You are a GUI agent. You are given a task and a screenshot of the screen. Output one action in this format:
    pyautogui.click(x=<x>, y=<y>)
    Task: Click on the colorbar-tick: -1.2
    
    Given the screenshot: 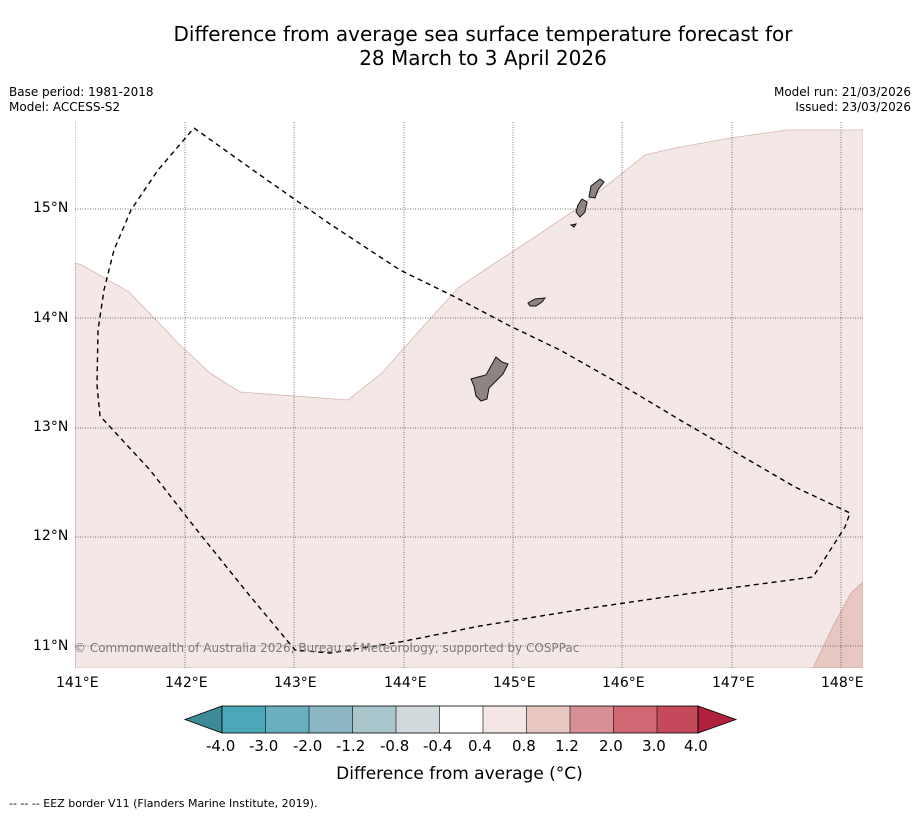 What is the action you would take?
    pyautogui.click(x=351, y=746)
    